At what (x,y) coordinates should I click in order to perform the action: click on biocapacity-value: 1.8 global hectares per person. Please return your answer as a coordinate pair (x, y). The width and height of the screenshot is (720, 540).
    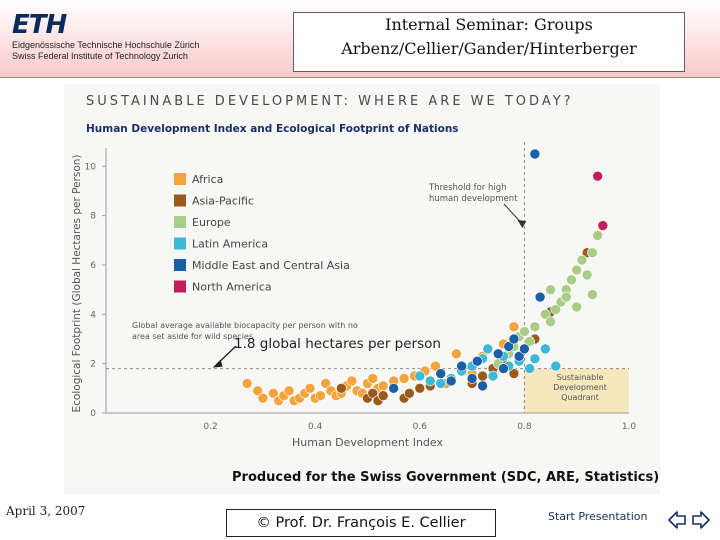
    Looking at the image, I should click on (337, 344).